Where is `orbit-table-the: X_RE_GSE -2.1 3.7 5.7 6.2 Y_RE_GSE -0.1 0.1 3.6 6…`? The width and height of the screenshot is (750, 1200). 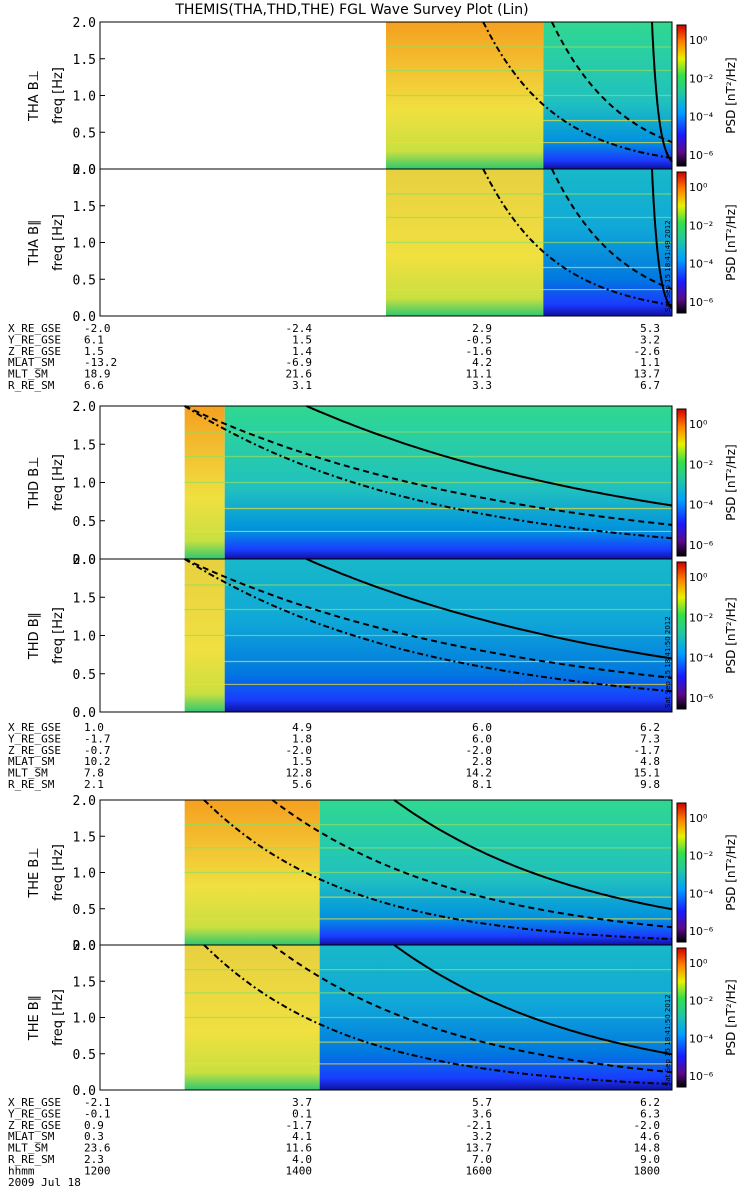
orbit-table-the: X_RE_GSE -2.1 3.7 5.7 6.2 Y_RE_GSE -0.1 0.1 3.6 6… is located at coordinates (334, 1142).